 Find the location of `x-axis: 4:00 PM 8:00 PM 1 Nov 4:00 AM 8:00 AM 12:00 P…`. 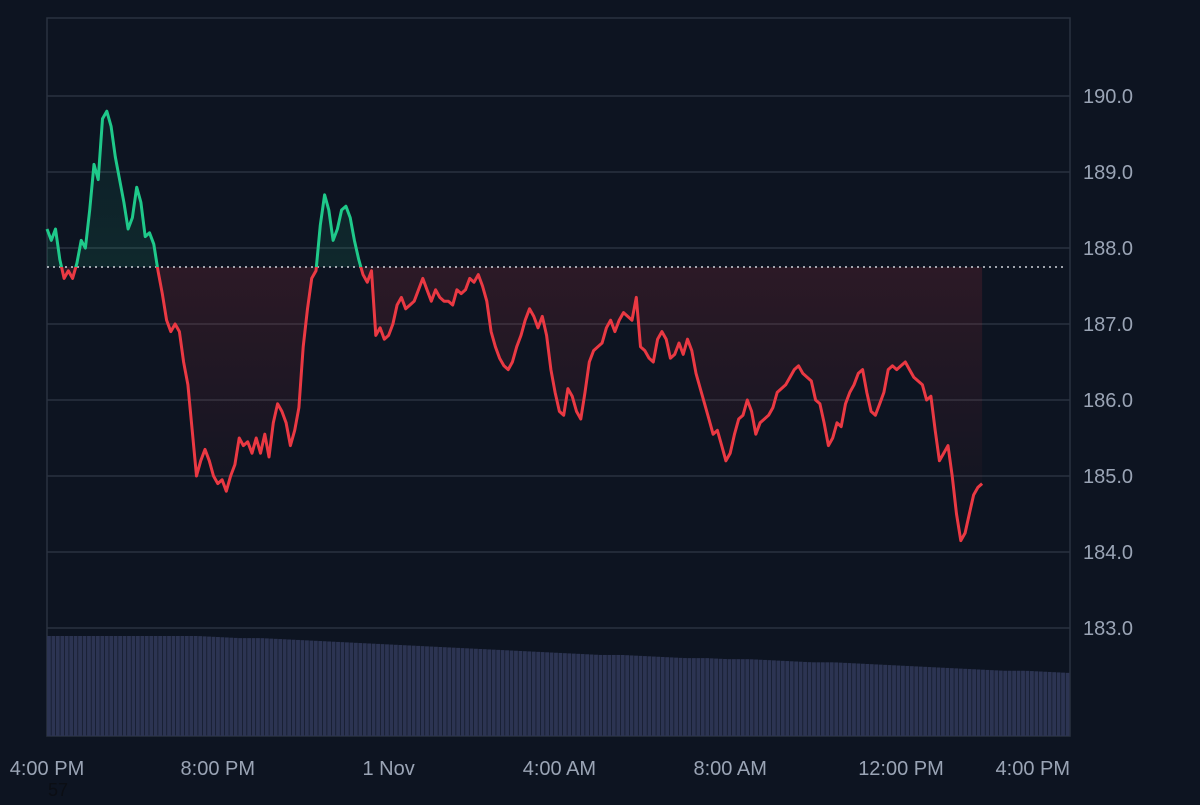

x-axis: 4:00 PM 8:00 PM 1 Nov 4:00 AM 8:00 AM 12:00 P… is located at coordinates (540, 769).